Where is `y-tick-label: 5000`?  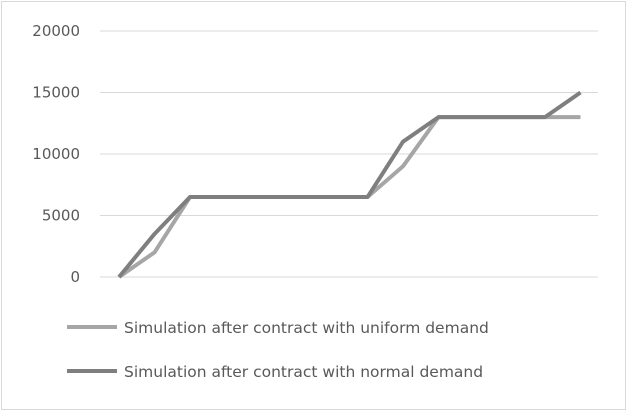
y-tick-label: 5000 is located at coordinates (61, 216).